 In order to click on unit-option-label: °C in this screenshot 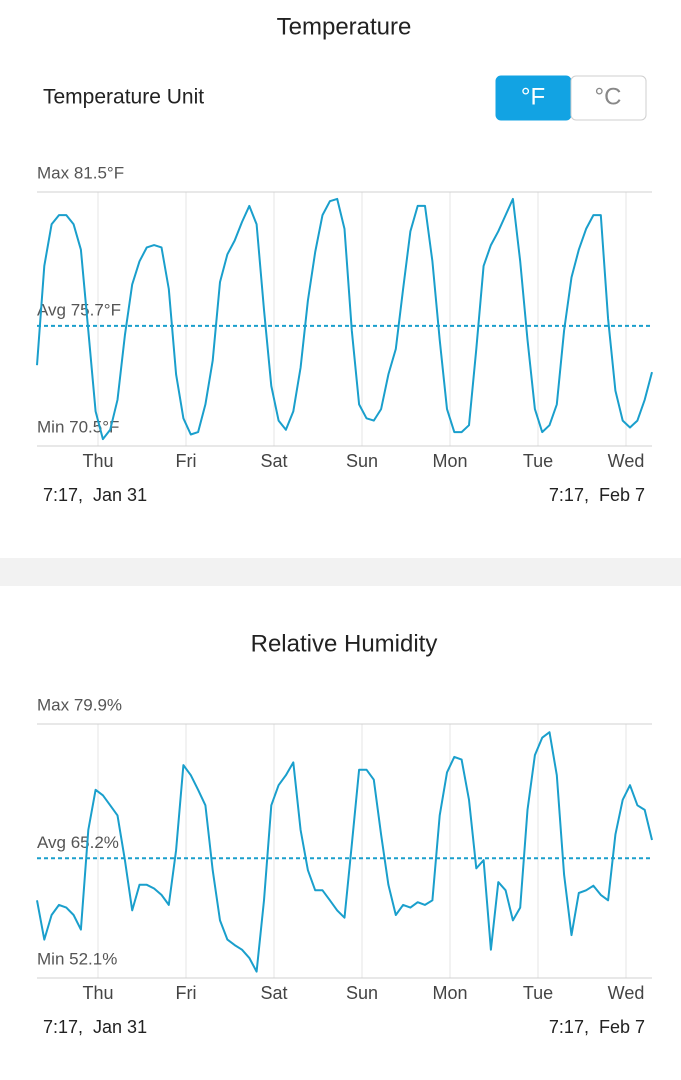, I will do `click(608, 96)`.